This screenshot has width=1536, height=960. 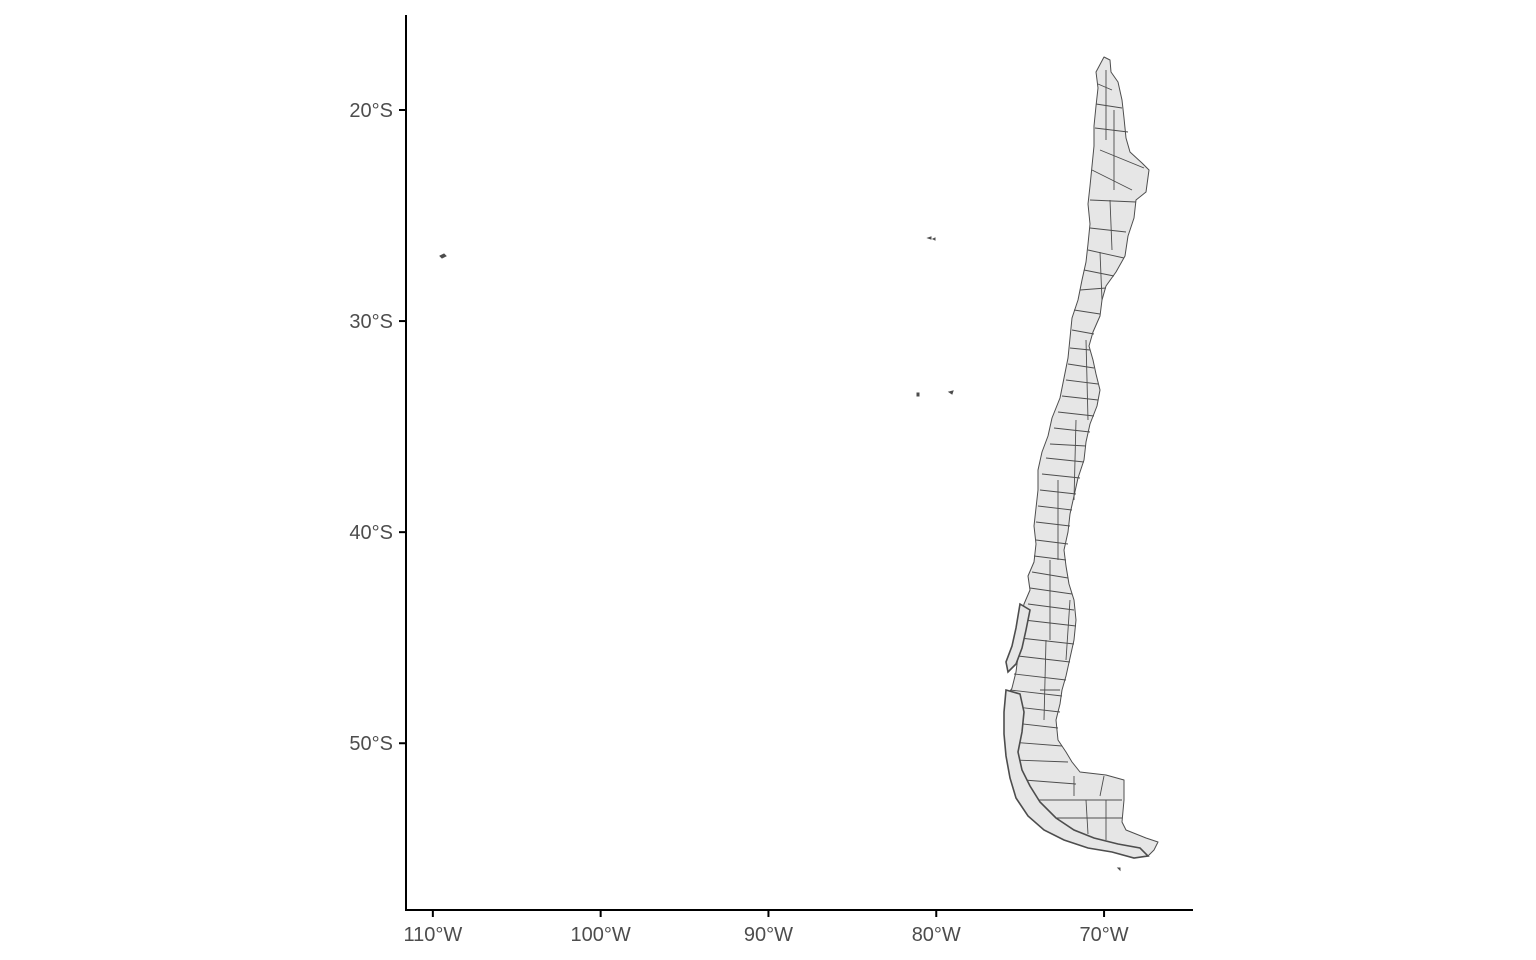 What do you see at coordinates (371, 744) in the screenshot?
I see `y-tick-label: 50°S` at bounding box center [371, 744].